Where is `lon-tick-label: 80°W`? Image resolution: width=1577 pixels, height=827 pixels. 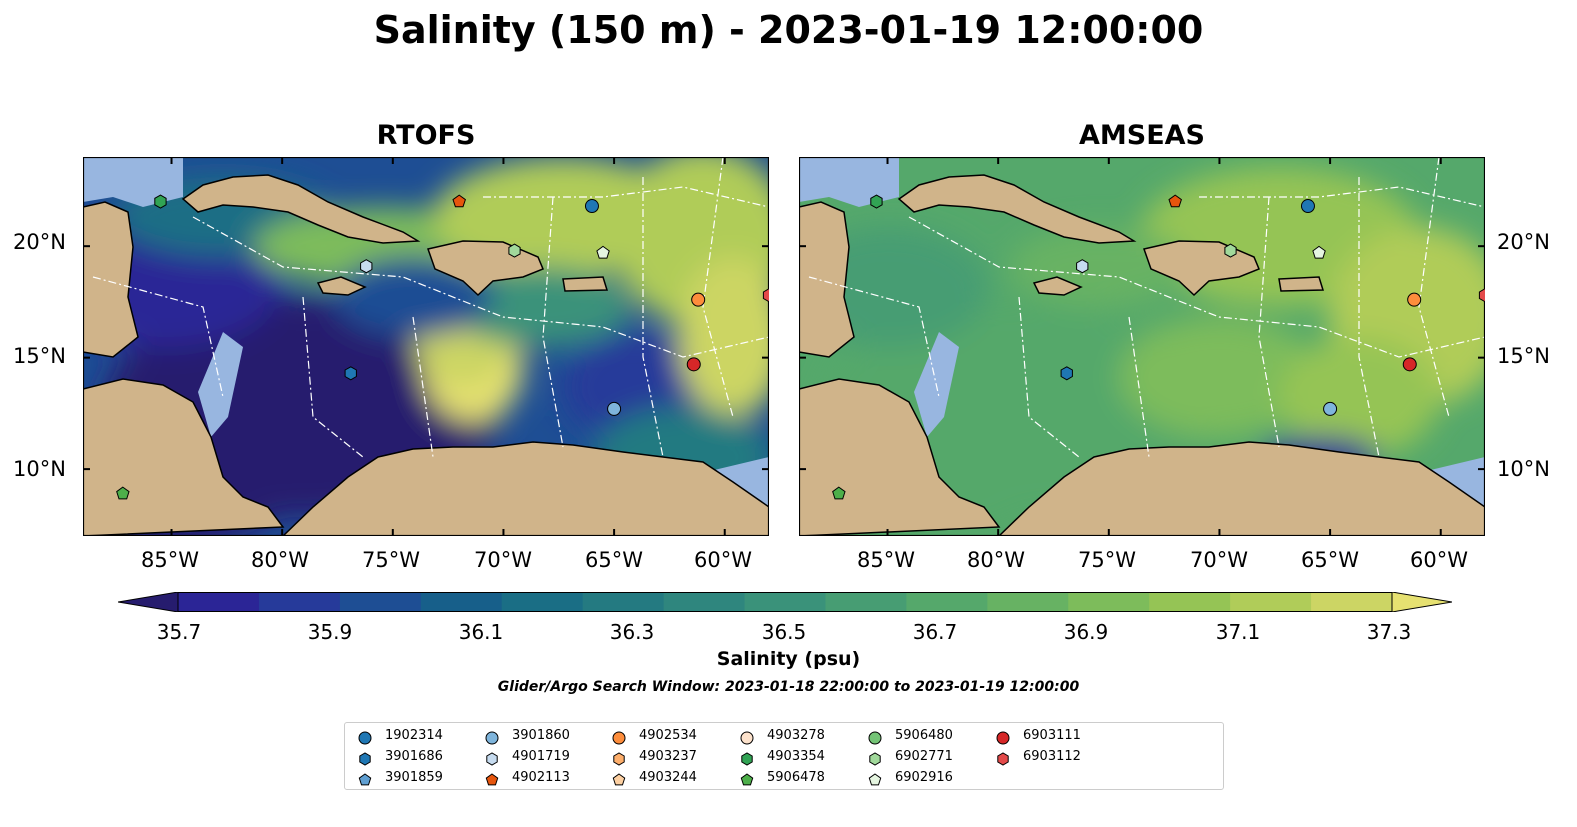 lon-tick-label: 80°W is located at coordinates (280, 560).